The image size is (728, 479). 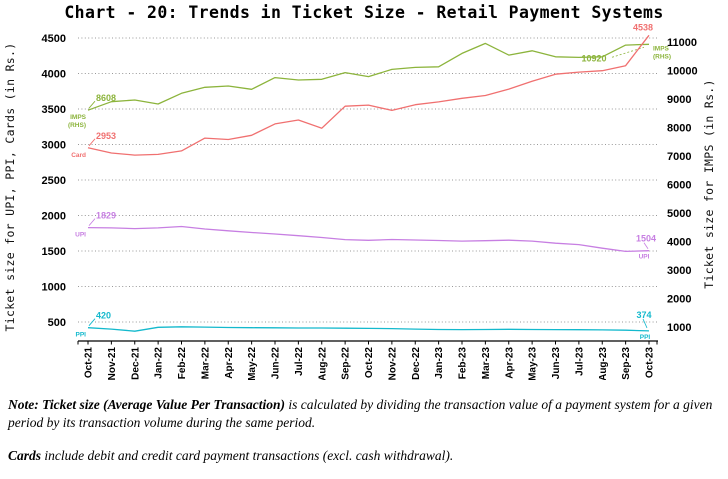 What do you see at coordinates (106, 136) in the screenshot?
I see `start-value-label-card: 2953` at bounding box center [106, 136].